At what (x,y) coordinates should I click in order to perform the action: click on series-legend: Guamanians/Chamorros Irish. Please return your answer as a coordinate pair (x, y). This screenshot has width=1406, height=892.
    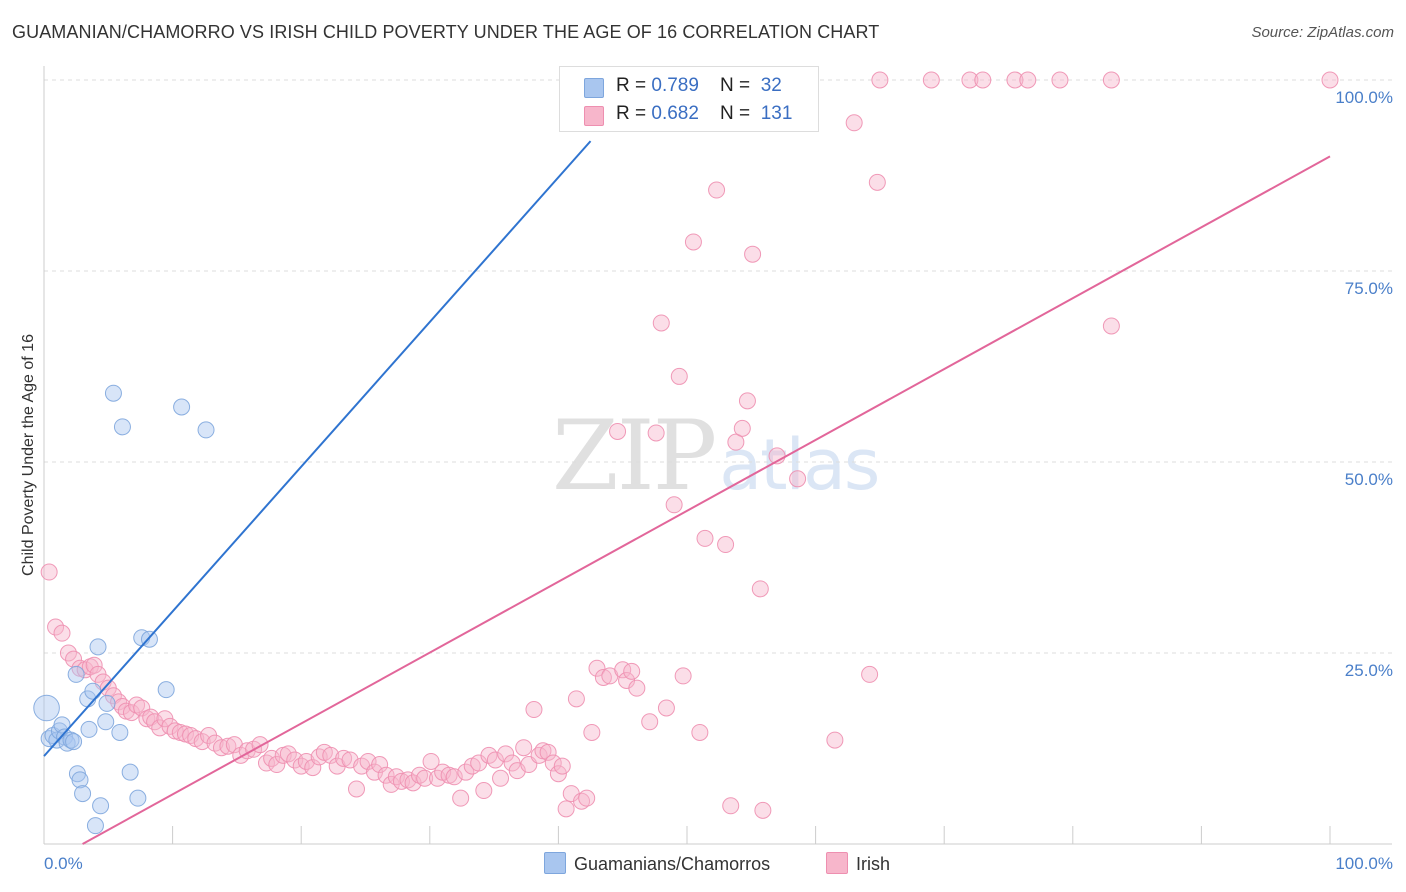
    Looking at the image, I should click on (703, 865).